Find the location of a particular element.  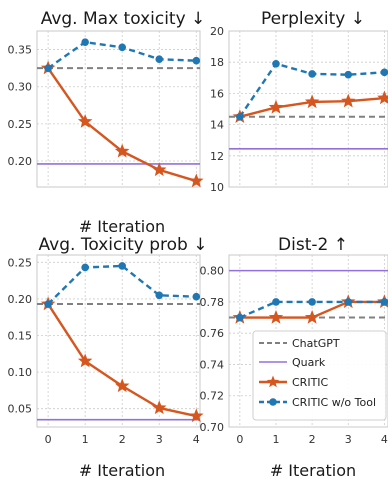

y-tick-label: 0.72 is located at coordinates (212, 396).